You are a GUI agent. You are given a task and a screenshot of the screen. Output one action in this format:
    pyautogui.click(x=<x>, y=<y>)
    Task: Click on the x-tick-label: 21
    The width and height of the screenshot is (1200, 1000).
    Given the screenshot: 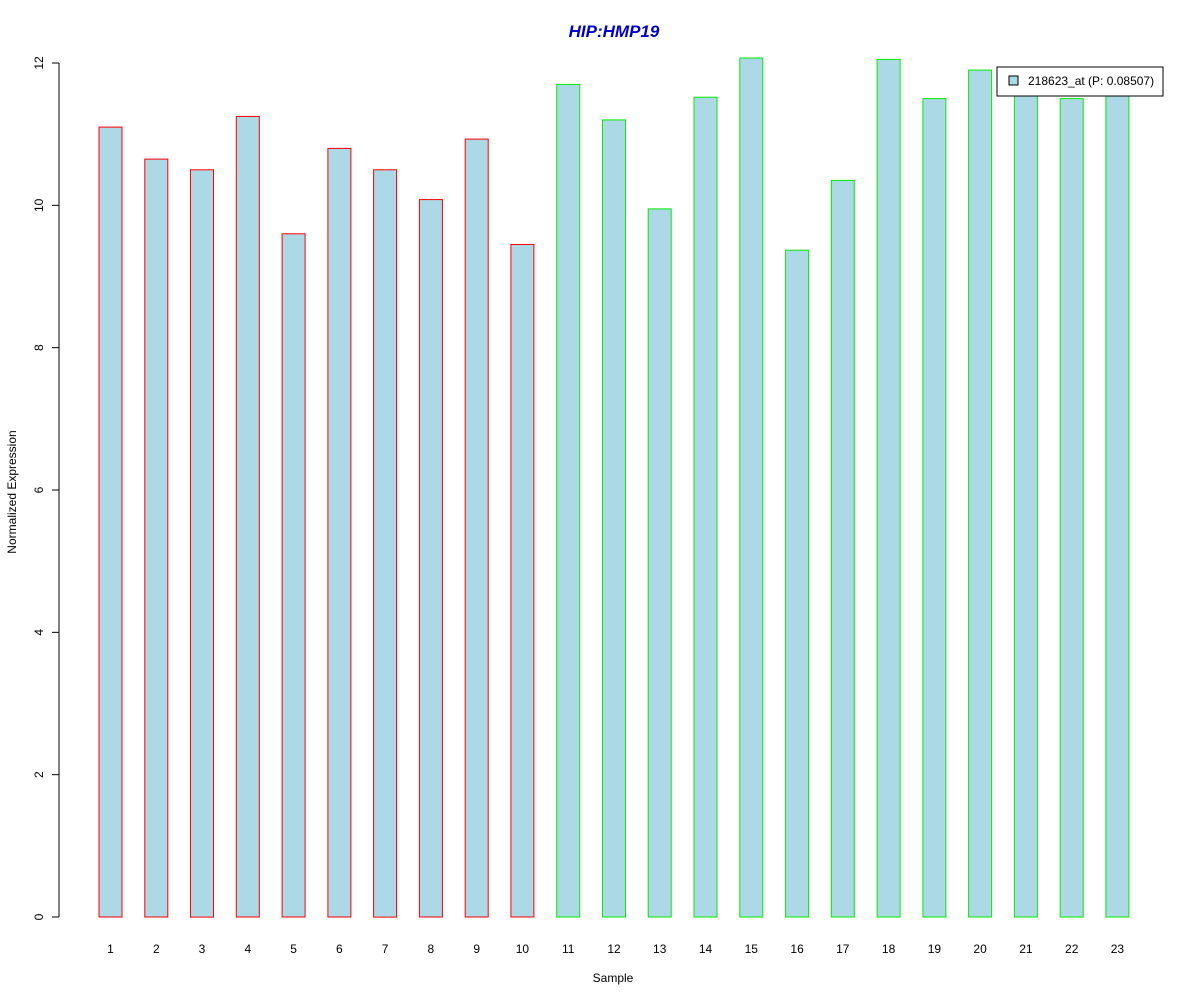 What is the action you would take?
    pyautogui.click(x=1026, y=949)
    